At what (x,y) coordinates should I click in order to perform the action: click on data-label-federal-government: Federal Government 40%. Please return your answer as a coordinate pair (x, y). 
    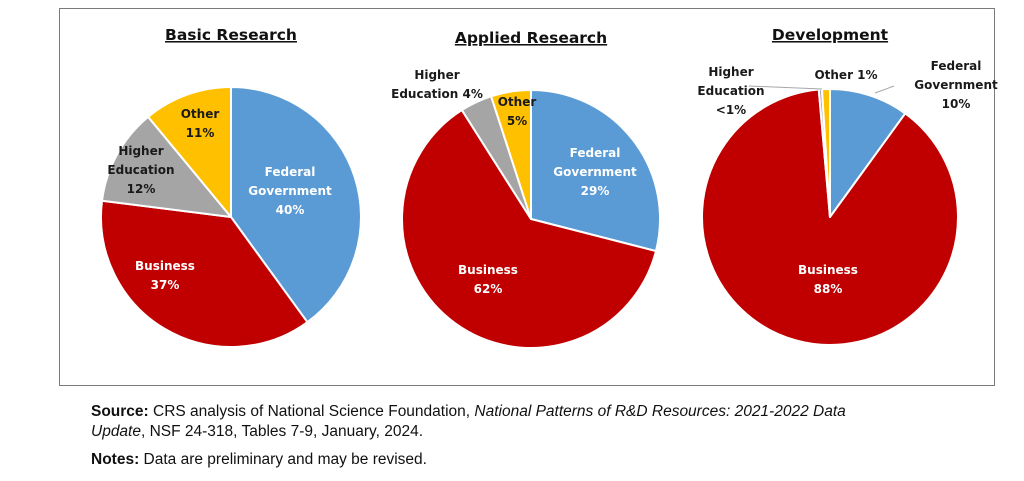
    Looking at the image, I should click on (290, 191).